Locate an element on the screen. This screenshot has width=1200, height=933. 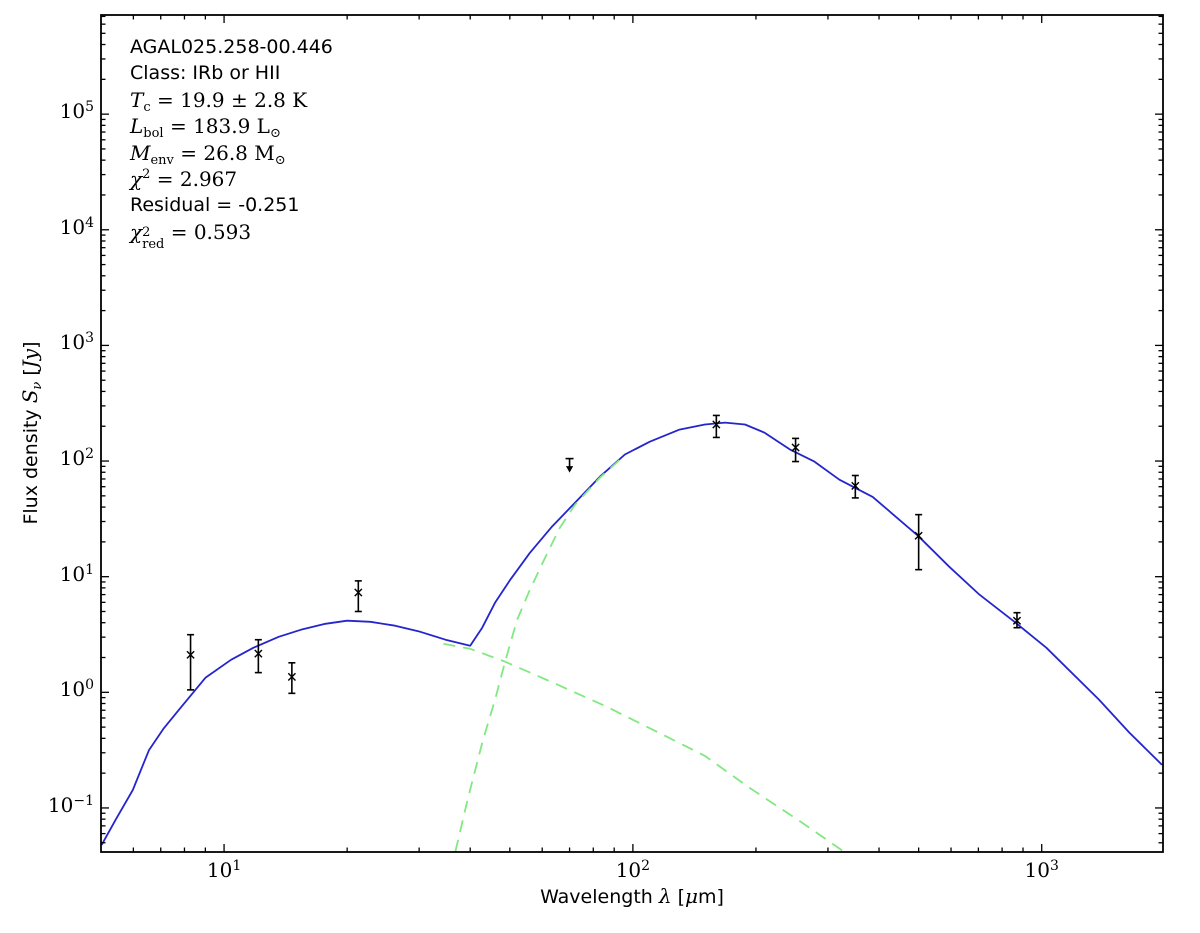
data-point-21.3um is located at coordinates (358, 596).